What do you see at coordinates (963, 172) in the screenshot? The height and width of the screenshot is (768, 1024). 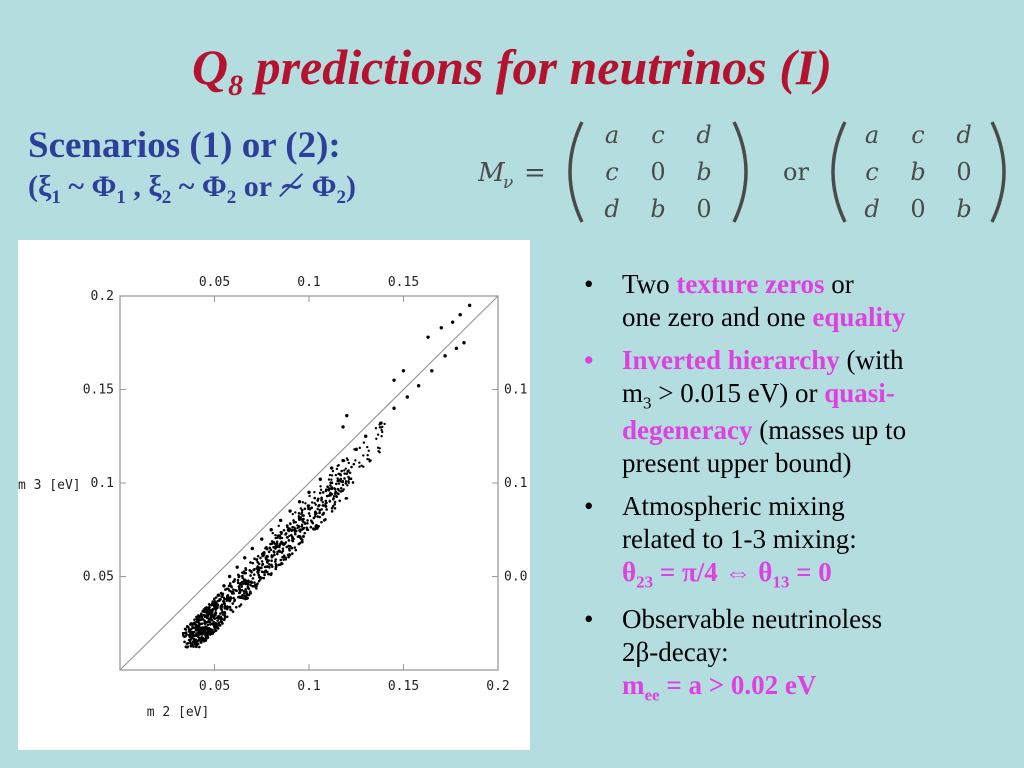 I see `matrix2-entry: 0` at bounding box center [963, 172].